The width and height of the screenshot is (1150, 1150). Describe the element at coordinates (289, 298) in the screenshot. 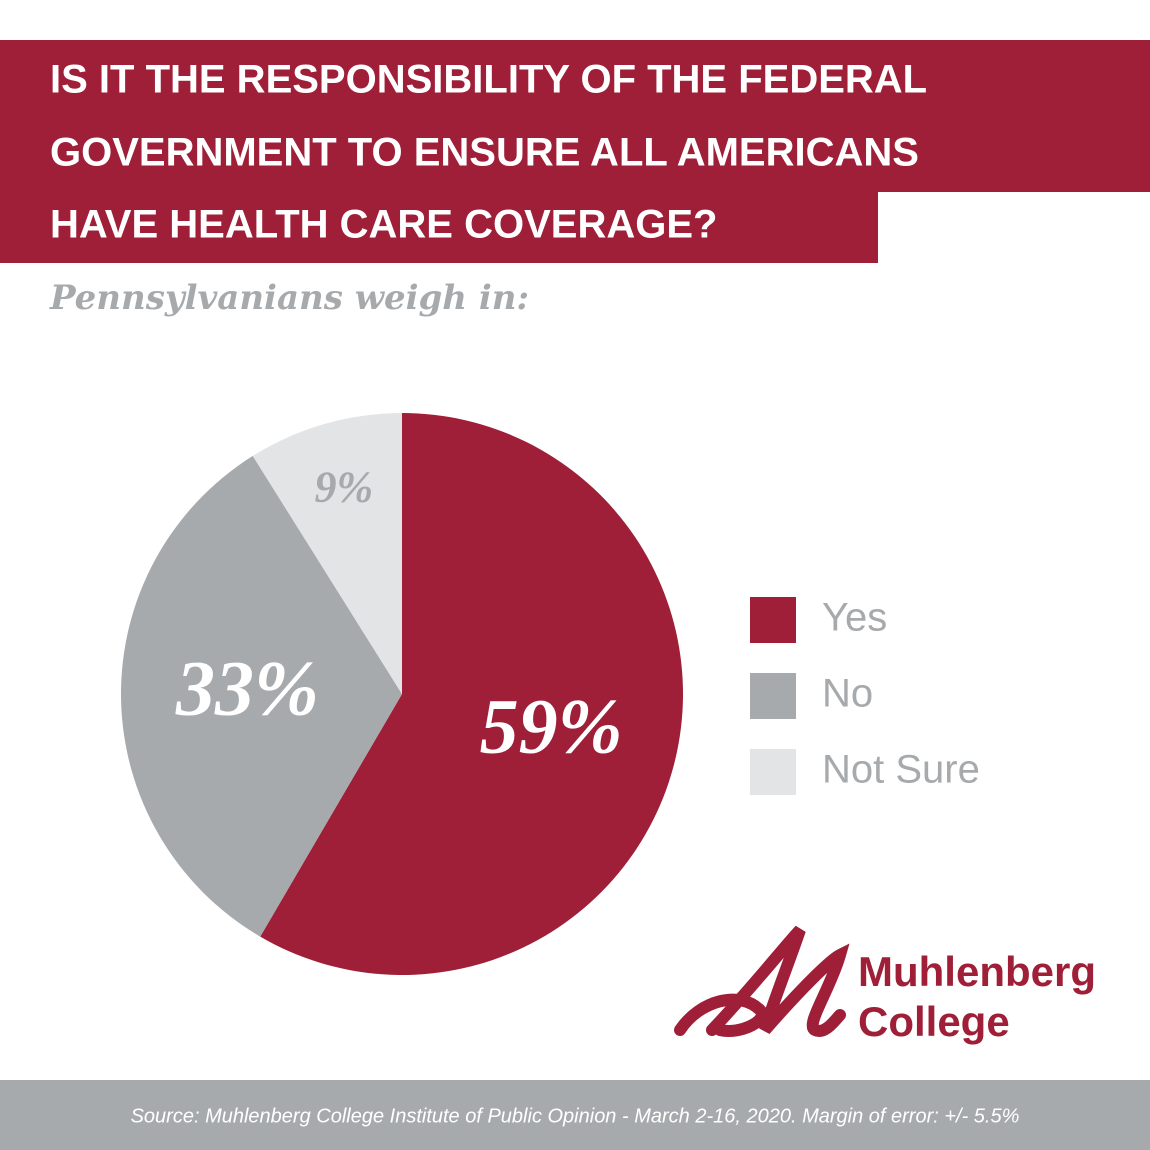

I see `subtitle: Pennsylvanians weigh in:` at that location.